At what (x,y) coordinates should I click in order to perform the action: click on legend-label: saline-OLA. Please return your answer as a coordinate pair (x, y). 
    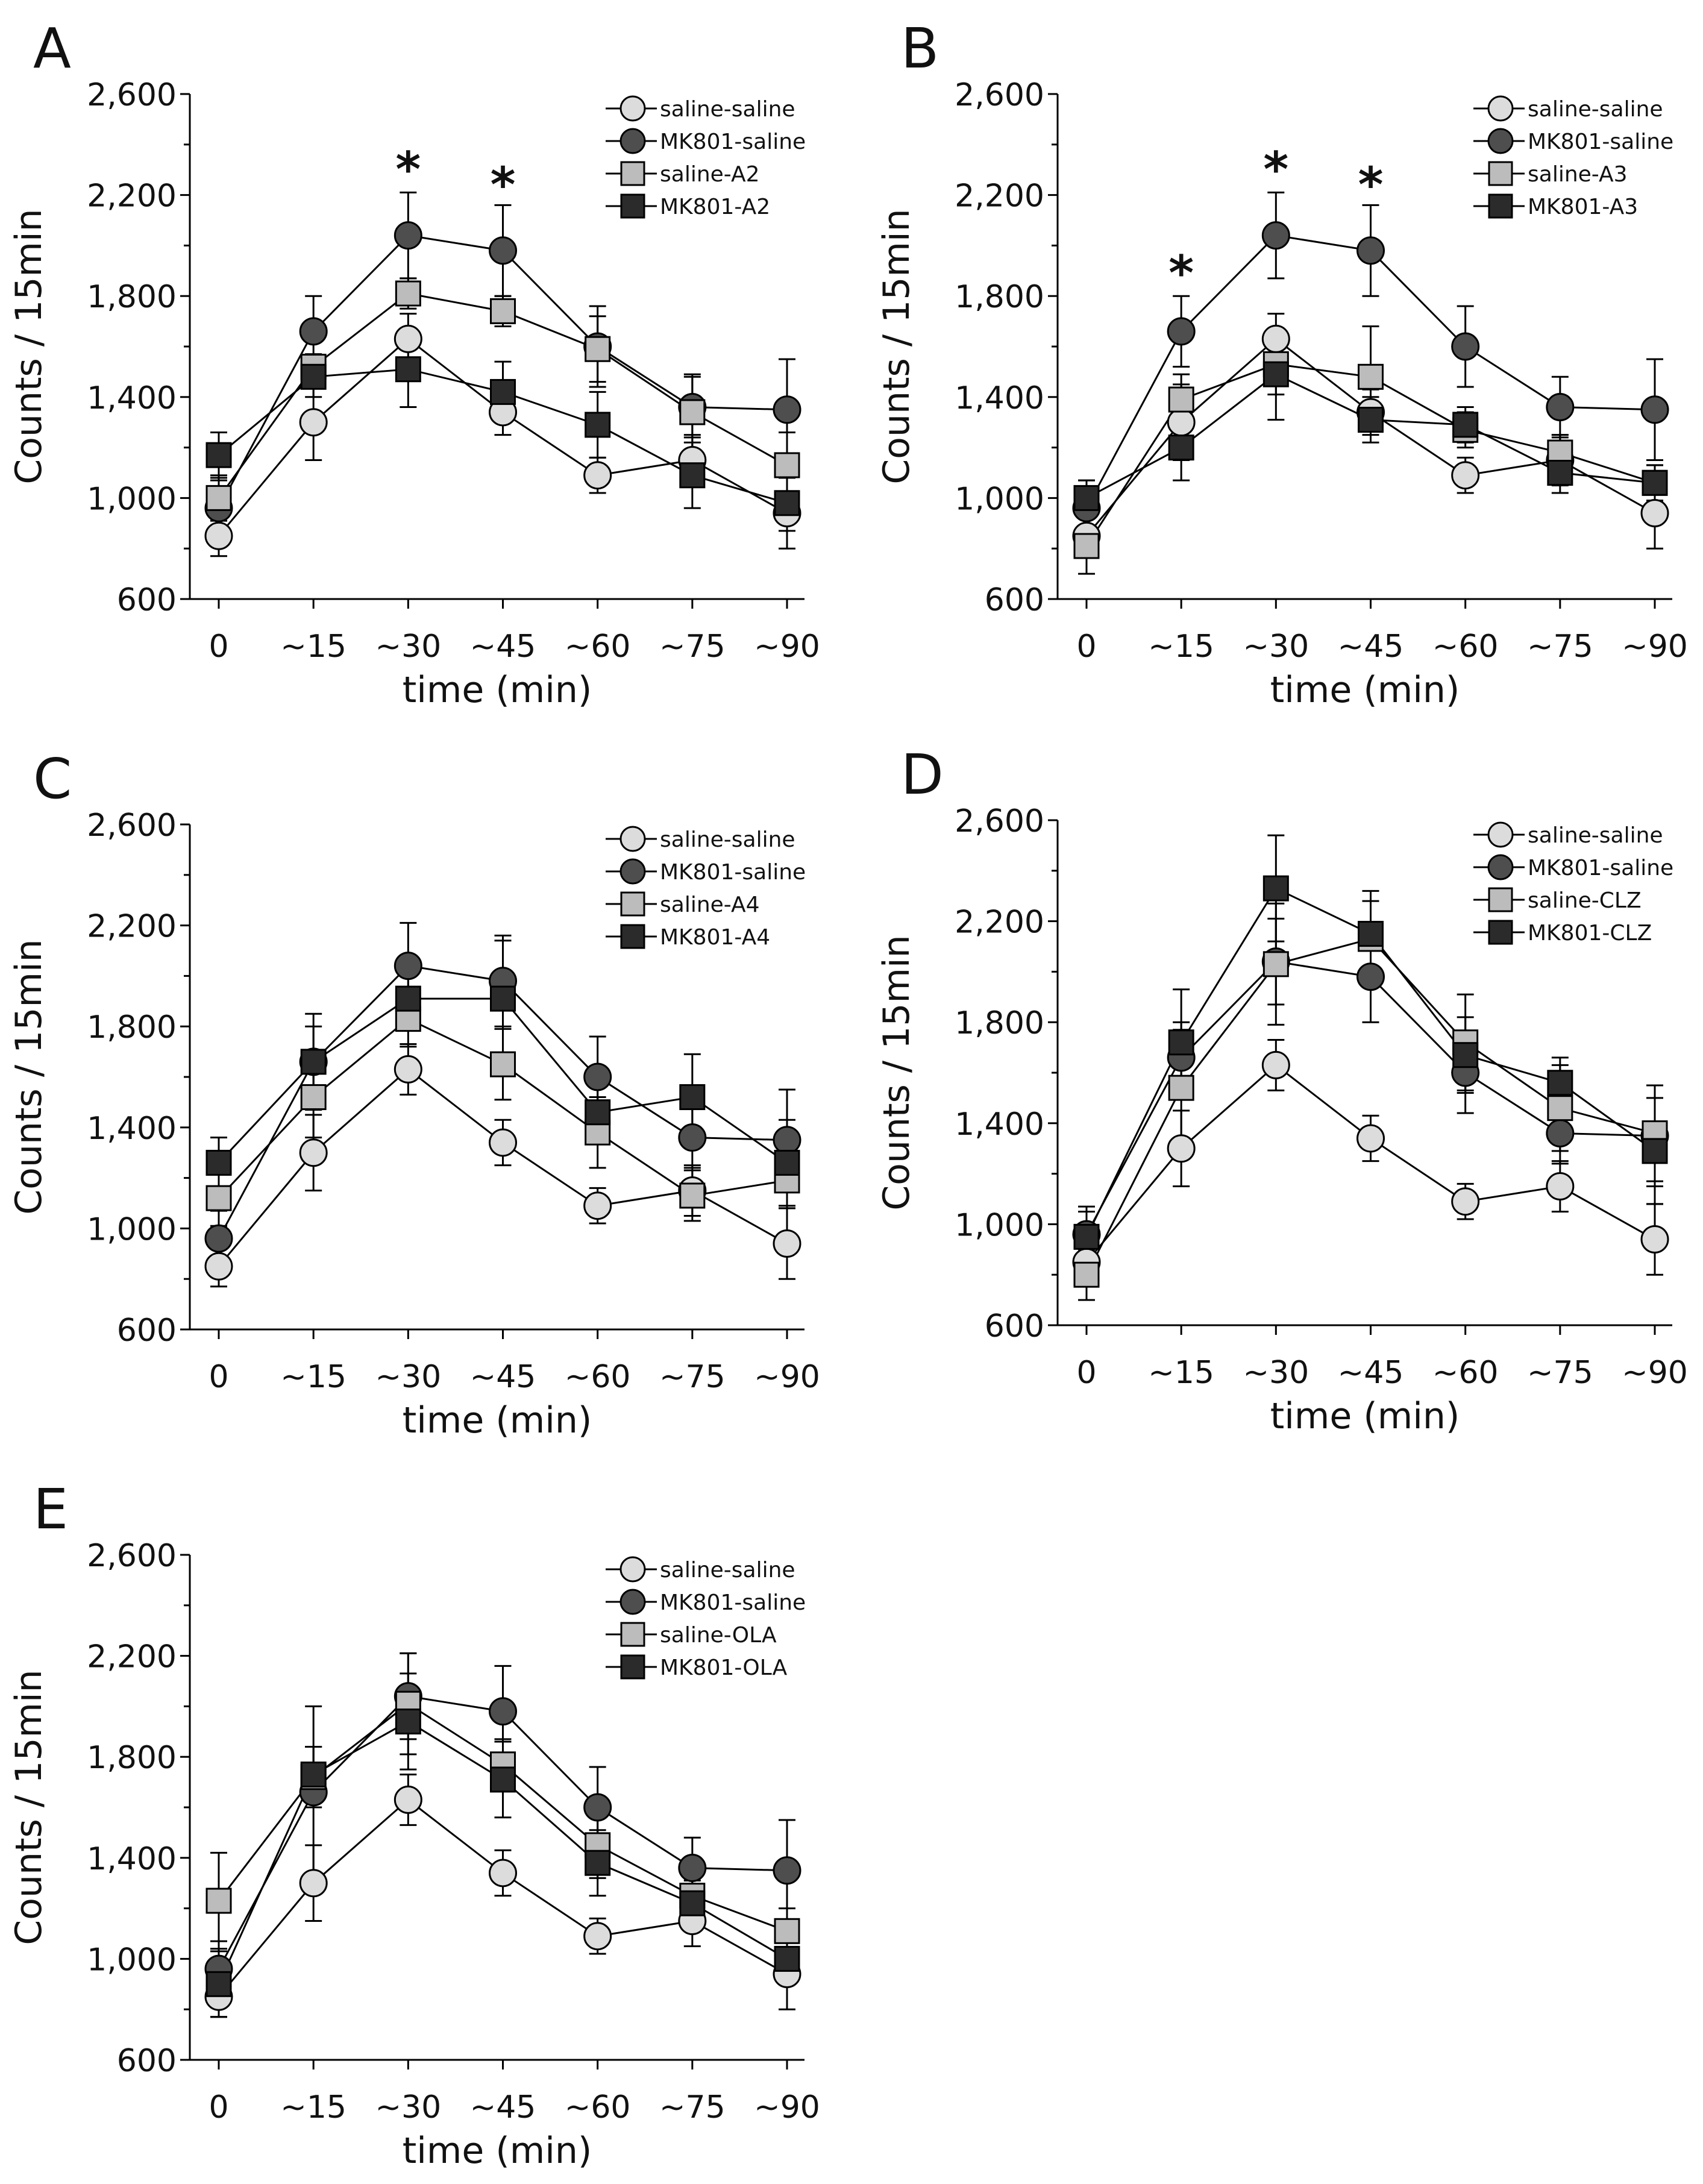
    Looking at the image, I should click on (718, 1636).